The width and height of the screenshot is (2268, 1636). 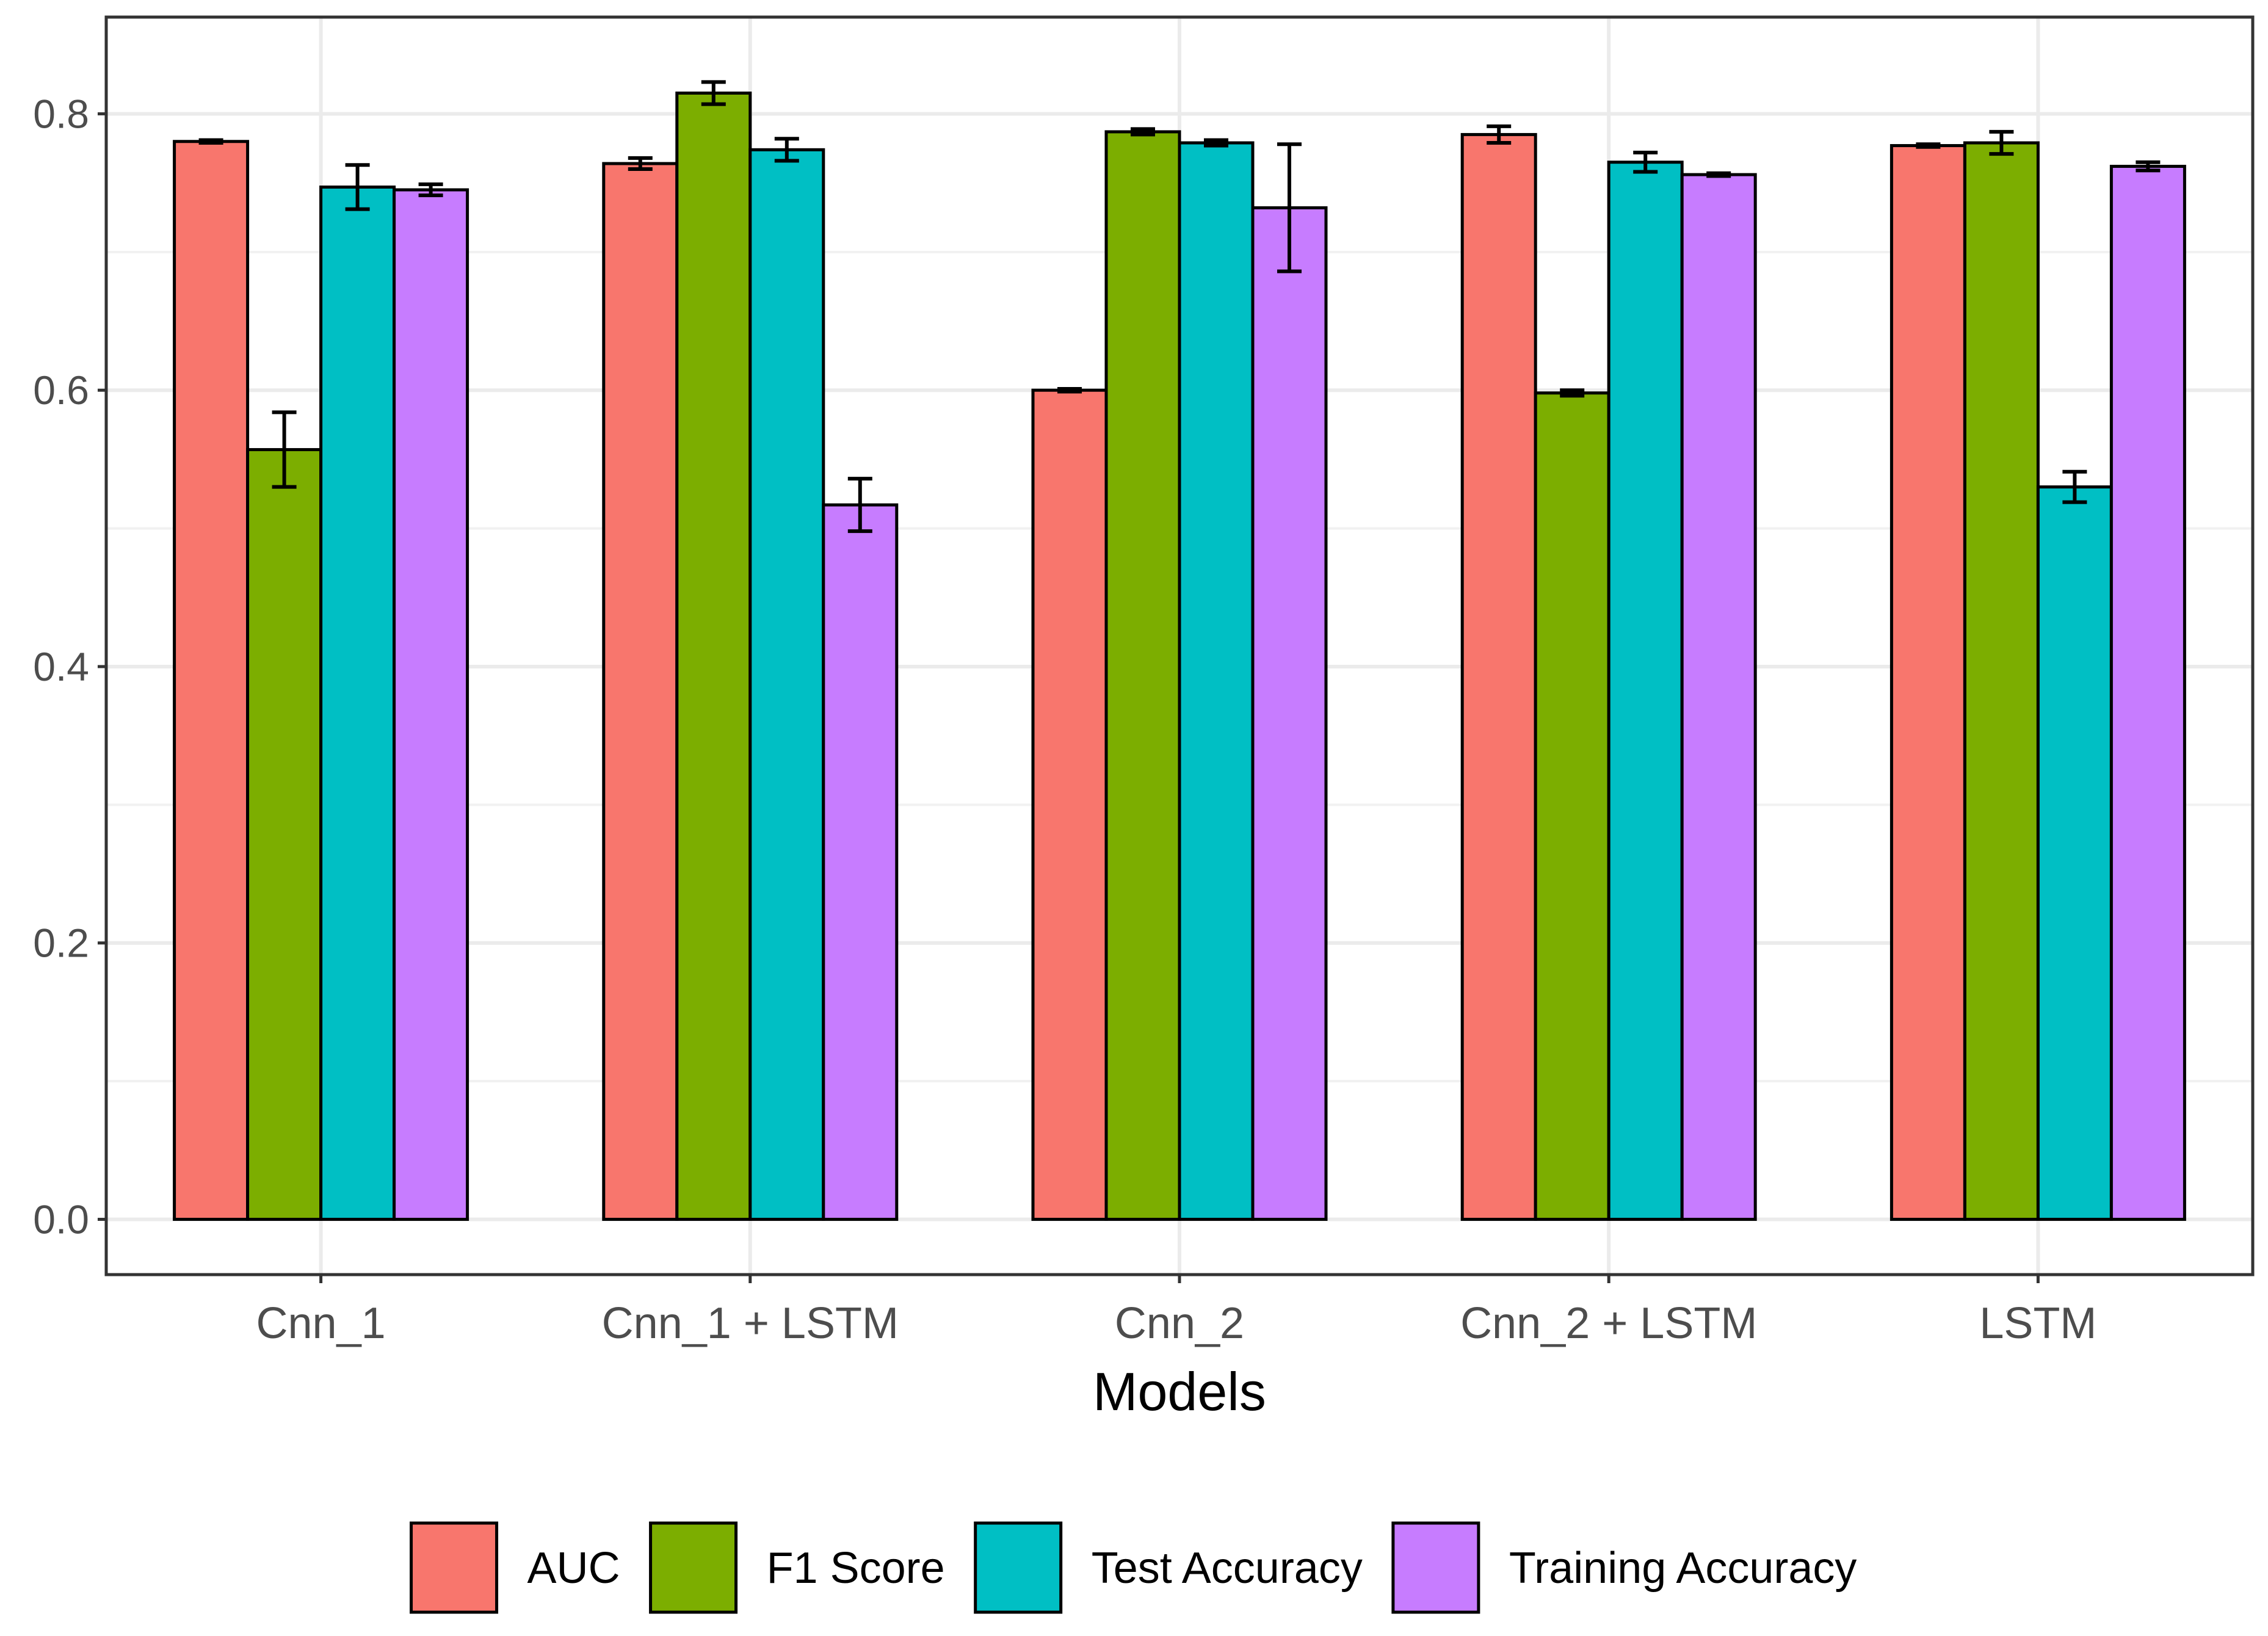 What do you see at coordinates (1718, 697) in the screenshot?
I see `bar-cnn-2-lstm-training-accuracy` at bounding box center [1718, 697].